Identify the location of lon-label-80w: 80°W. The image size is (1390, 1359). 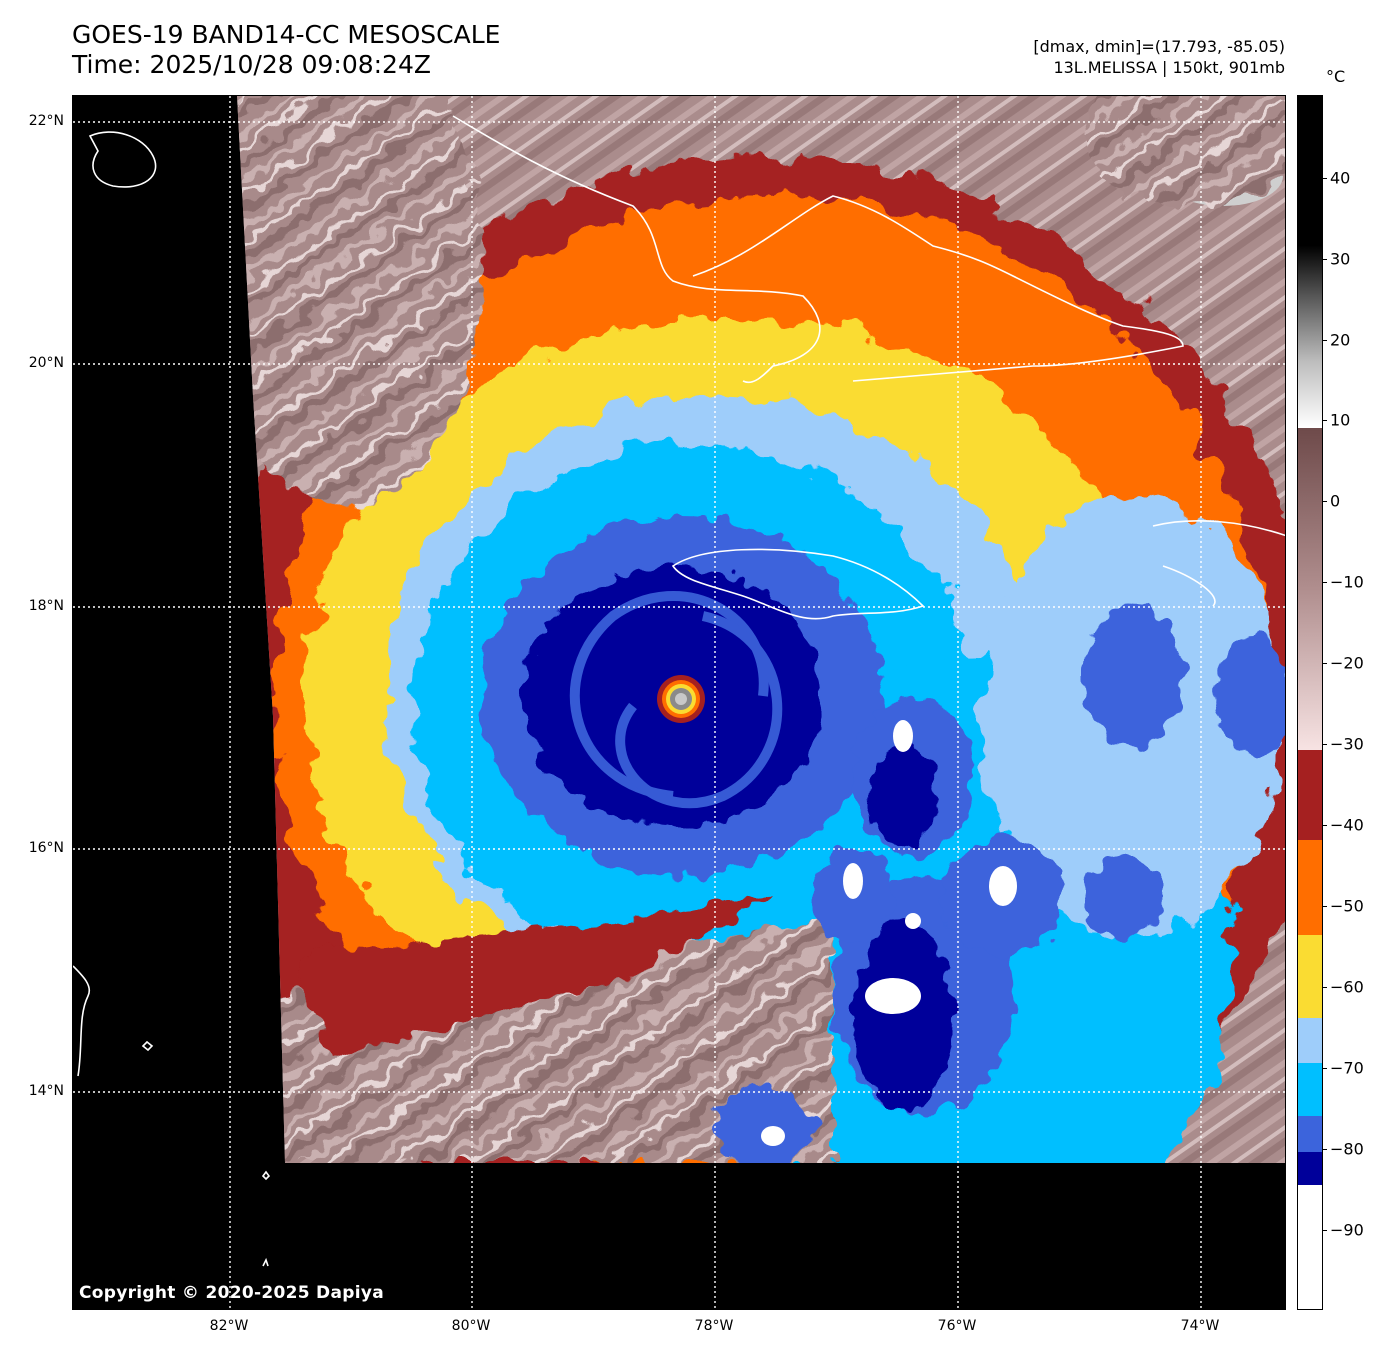
(471, 1326).